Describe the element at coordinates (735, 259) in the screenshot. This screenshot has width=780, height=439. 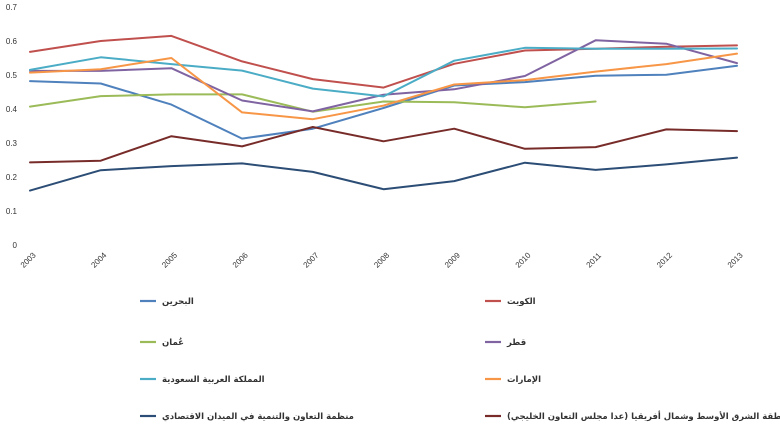
I see `x-tick-label: 2013` at that location.